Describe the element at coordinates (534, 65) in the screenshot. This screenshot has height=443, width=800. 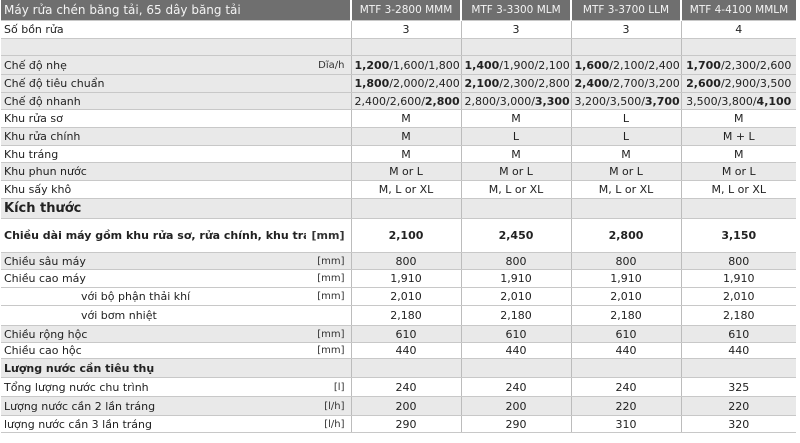
I see `value-text: /1,900/2,100` at that location.